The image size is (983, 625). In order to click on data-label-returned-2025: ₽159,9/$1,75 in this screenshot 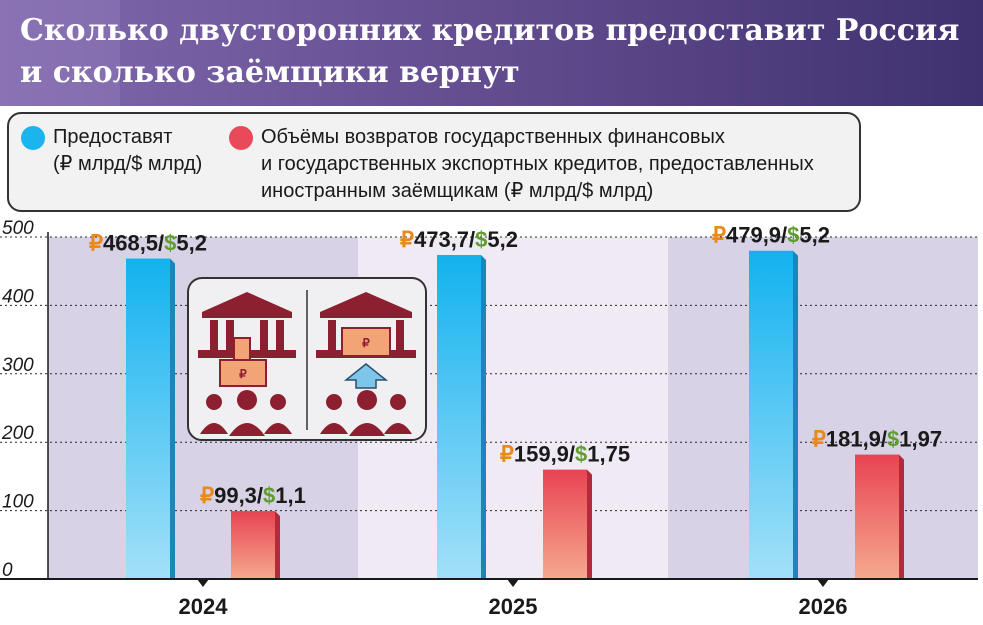, I will do `click(565, 454)`.